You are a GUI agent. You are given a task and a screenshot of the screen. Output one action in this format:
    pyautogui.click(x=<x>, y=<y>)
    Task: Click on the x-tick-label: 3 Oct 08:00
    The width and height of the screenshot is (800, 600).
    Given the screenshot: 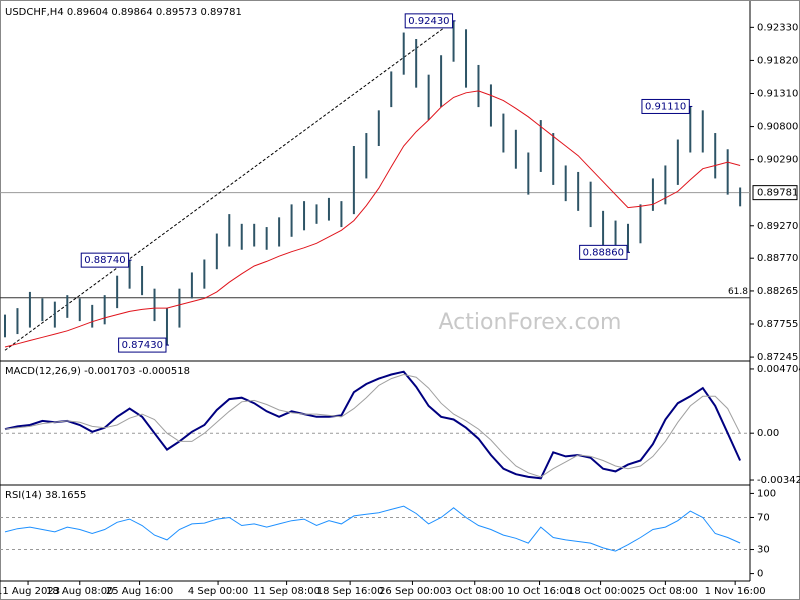 What is the action you would take?
    pyautogui.click(x=474, y=591)
    